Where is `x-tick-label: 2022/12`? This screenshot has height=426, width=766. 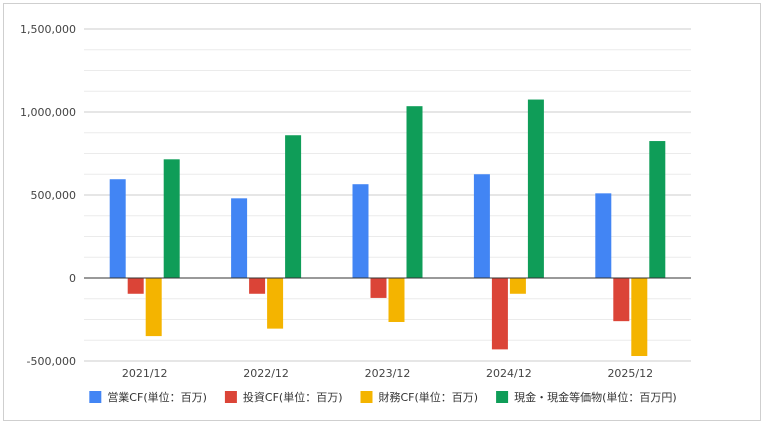
x-tick-label: 2022/12 is located at coordinates (266, 373).